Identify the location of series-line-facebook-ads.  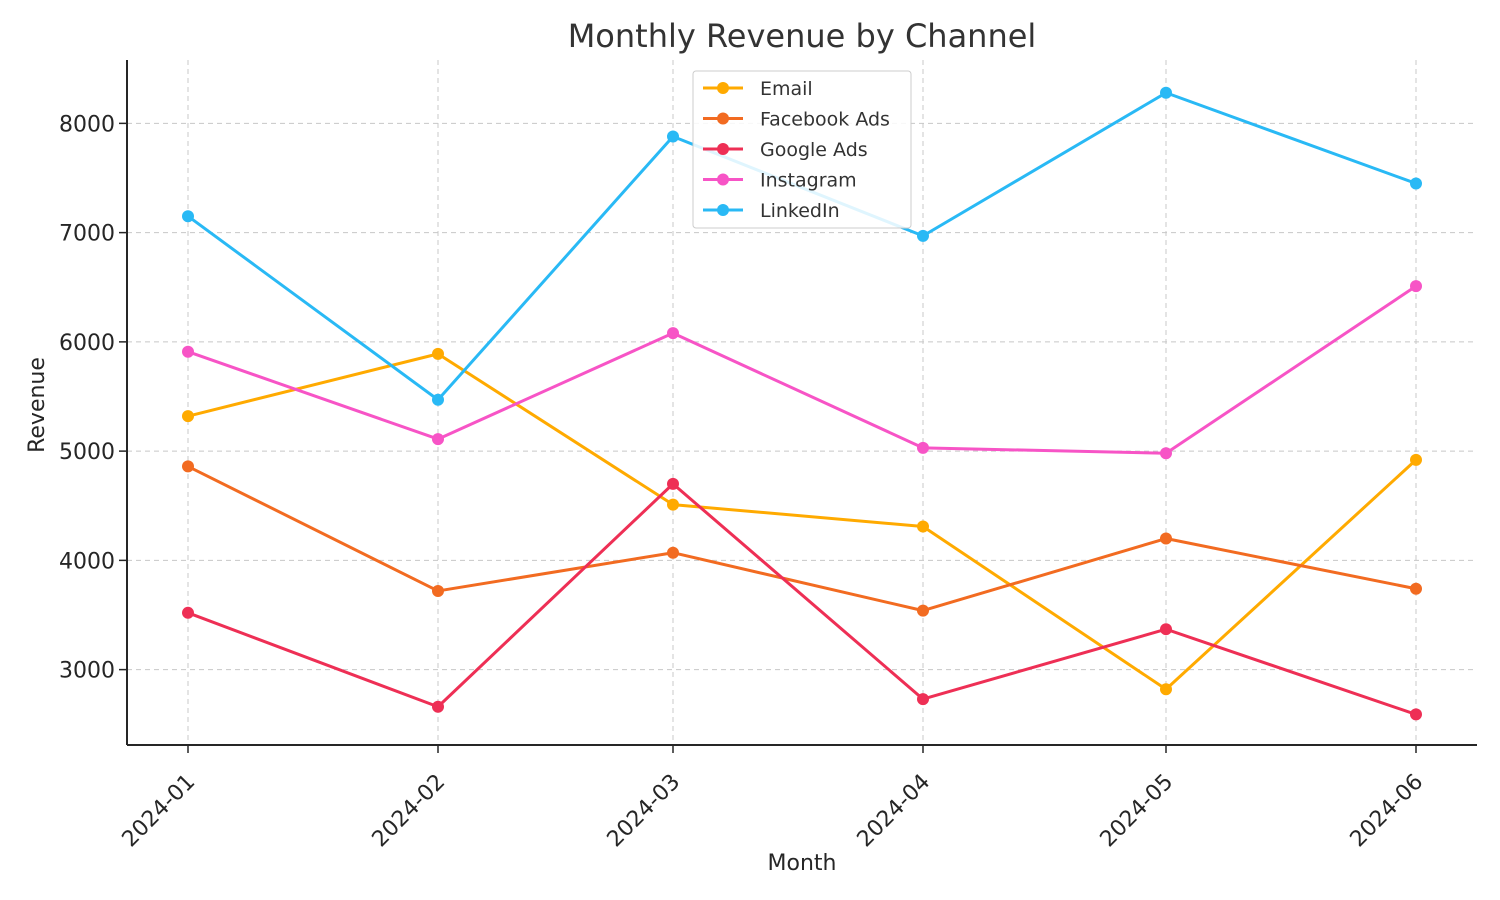
(802, 538).